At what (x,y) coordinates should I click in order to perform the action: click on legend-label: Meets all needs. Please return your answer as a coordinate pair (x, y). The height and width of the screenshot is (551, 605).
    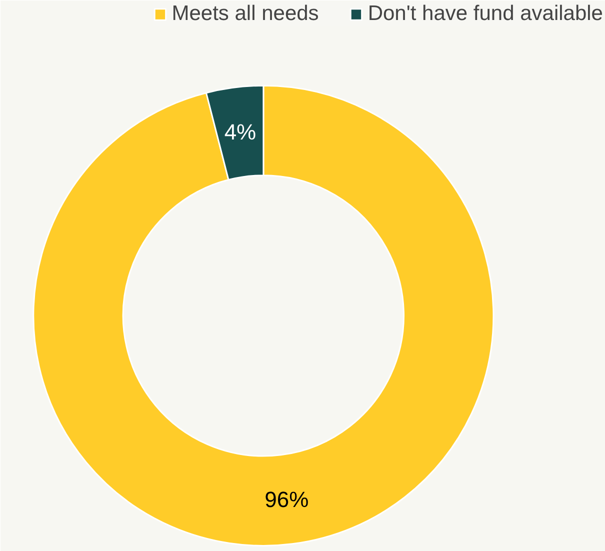
    Looking at the image, I should click on (245, 14).